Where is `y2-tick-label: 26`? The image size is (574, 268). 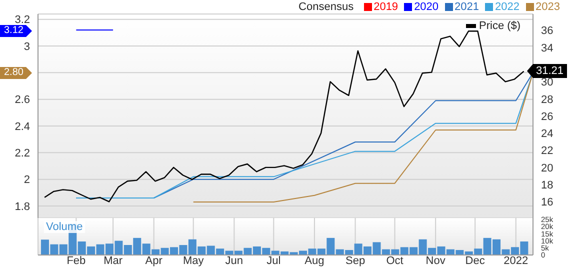 y2-tick-label: 26 is located at coordinates (547, 116).